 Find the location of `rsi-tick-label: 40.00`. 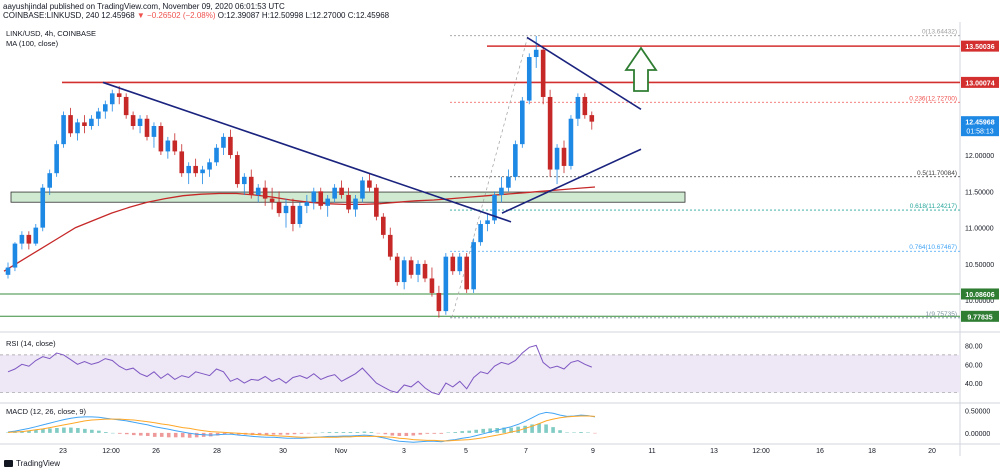

rsi-tick-label: 40.00 is located at coordinates (974, 384).